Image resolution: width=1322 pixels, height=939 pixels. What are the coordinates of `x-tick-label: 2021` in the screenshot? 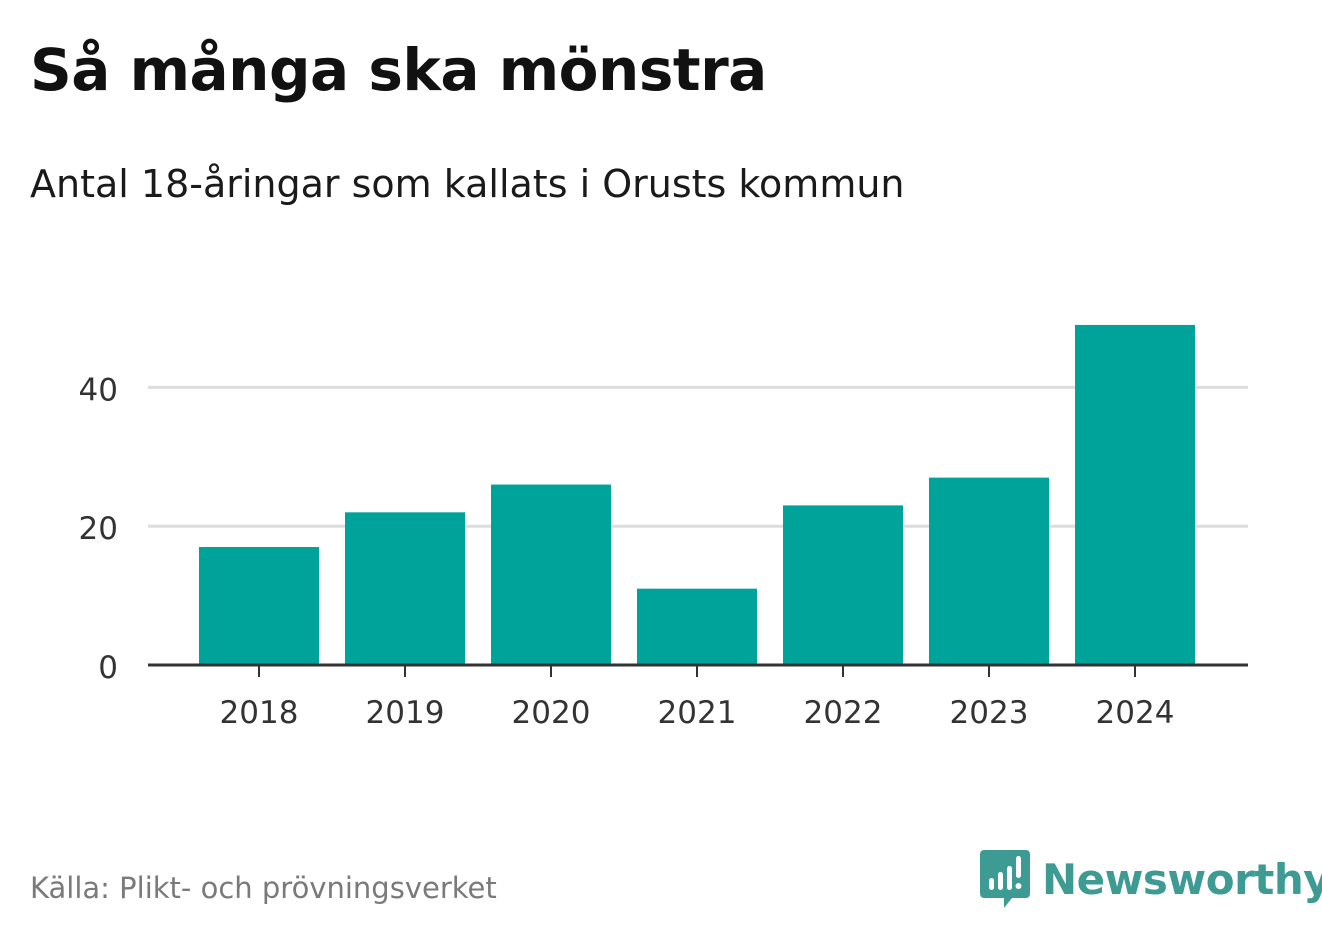 It's located at (697, 713).